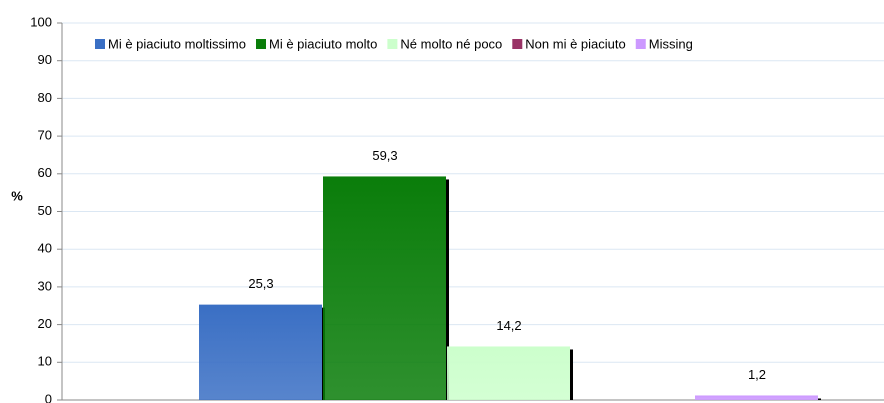 This screenshot has height=403, width=884. I want to click on legend-label: Né molto né poco, so click(451, 43).